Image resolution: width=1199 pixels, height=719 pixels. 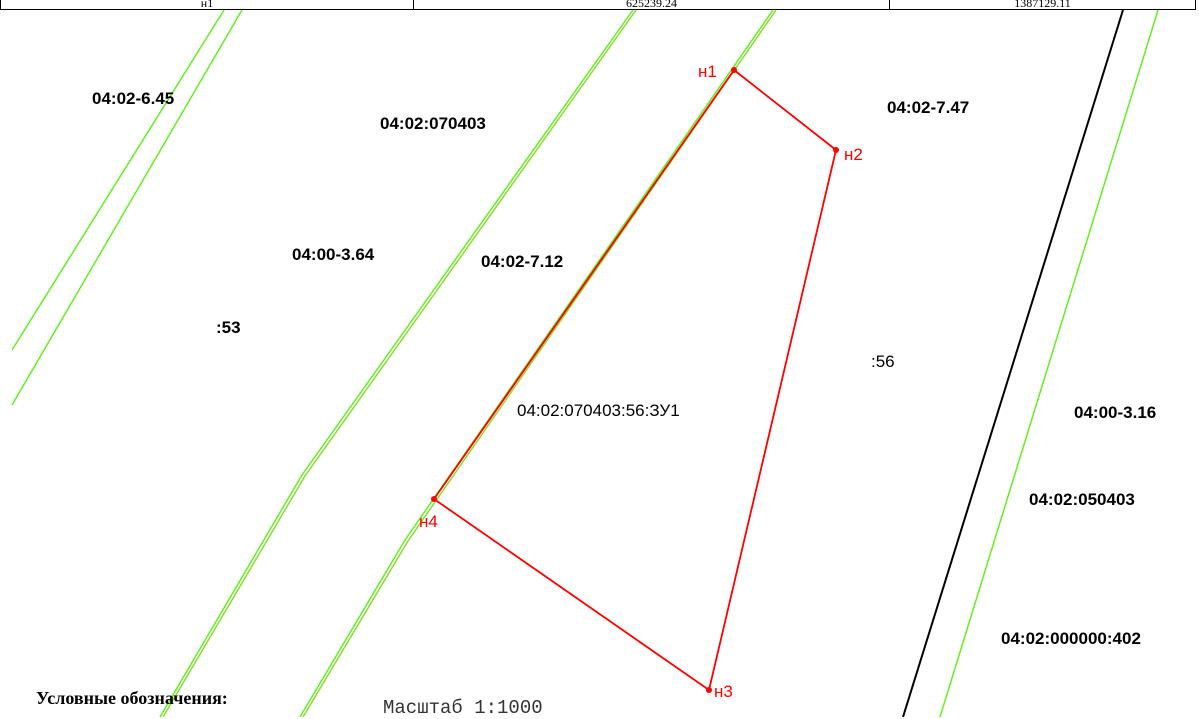 I want to click on point-label-n1: н1, so click(x=707, y=71).